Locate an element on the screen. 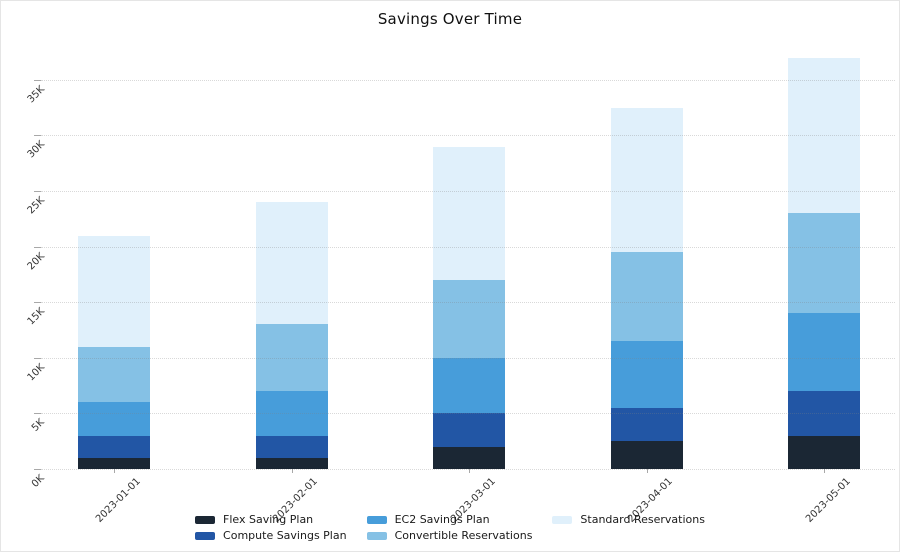  legend-item-compute-savings-plan: Compute Savings Plan is located at coordinates (271, 535).